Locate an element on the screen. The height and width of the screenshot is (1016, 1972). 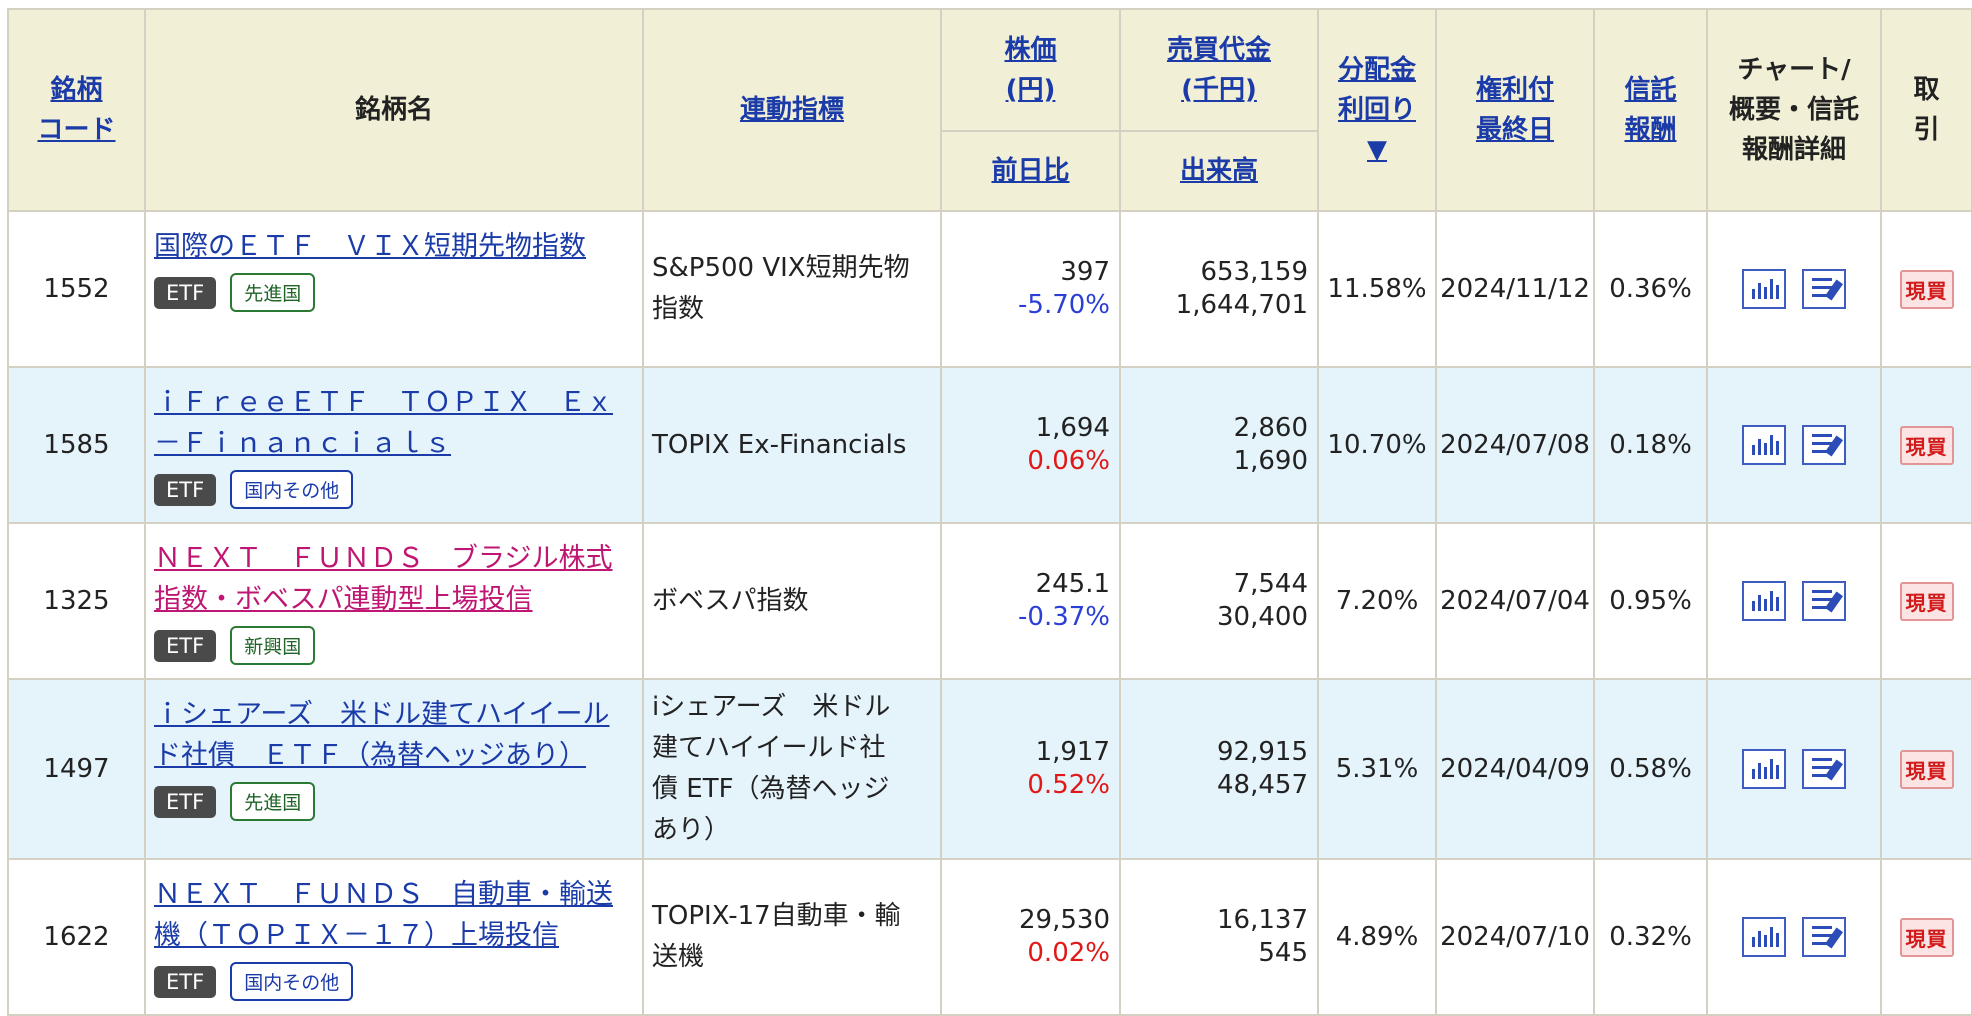
header-trade-value-l2: (千円) is located at coordinates (1219, 90).